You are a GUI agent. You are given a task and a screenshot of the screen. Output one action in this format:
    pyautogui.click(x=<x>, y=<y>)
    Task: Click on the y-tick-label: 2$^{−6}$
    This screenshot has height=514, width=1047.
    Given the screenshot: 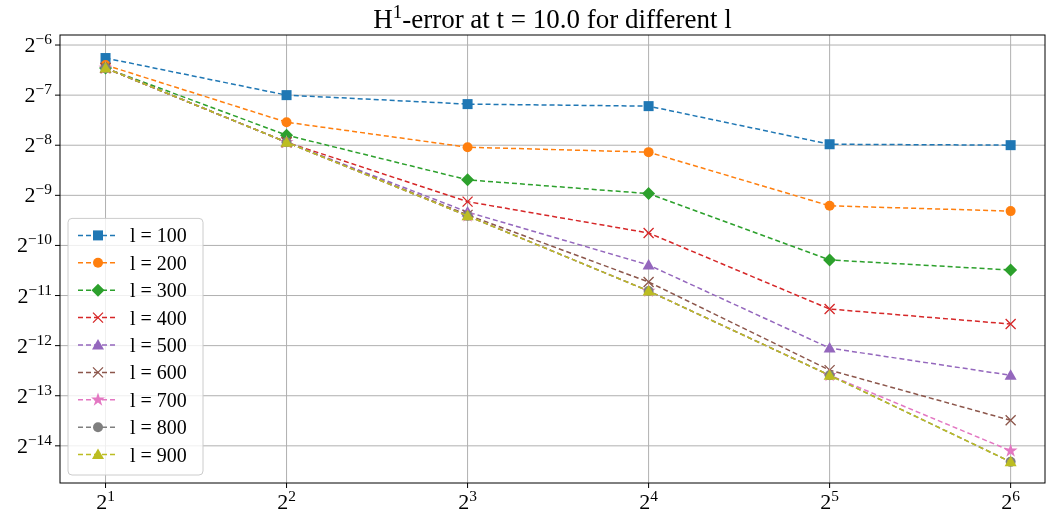 What is the action you would take?
    pyautogui.click(x=38, y=43)
    